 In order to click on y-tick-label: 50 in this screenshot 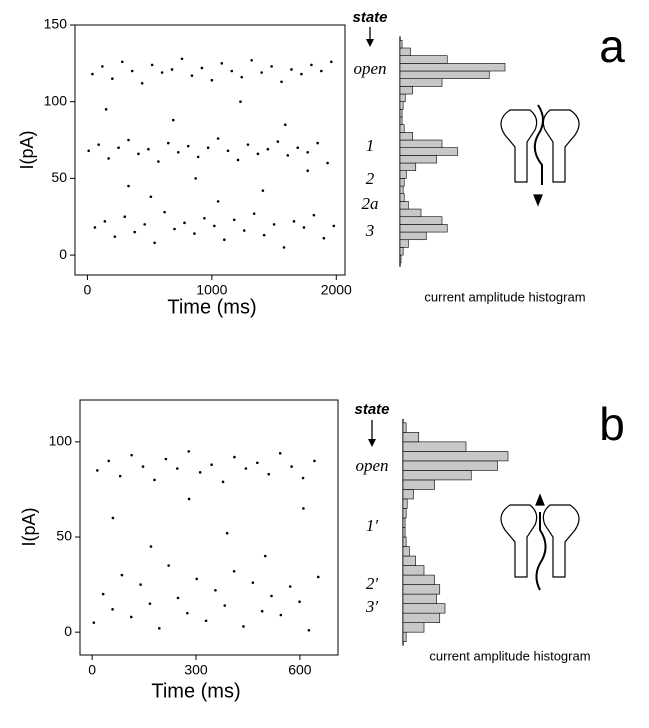, I will do `click(64, 536)`.